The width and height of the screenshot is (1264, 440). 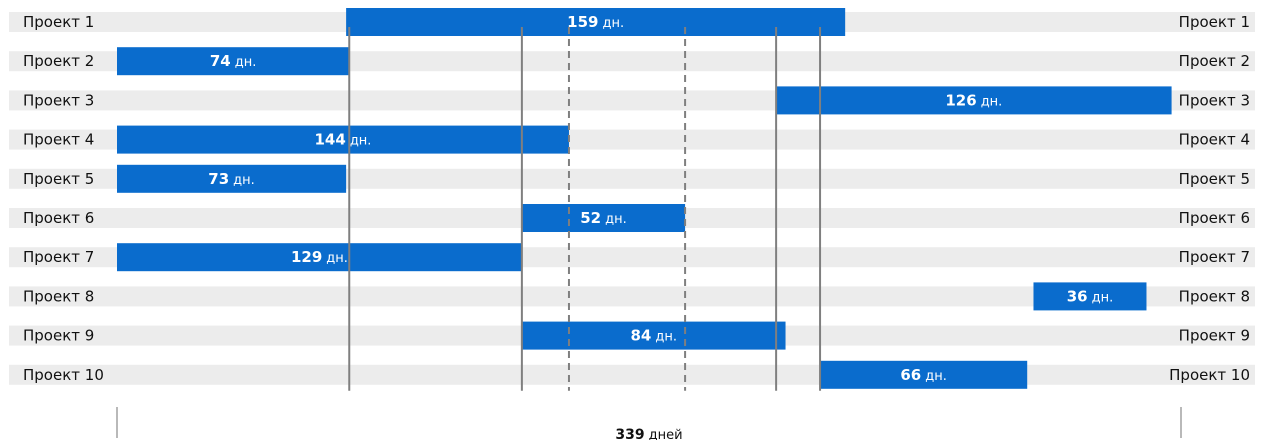 I want to click on bar-value: 144, so click(x=330, y=140).